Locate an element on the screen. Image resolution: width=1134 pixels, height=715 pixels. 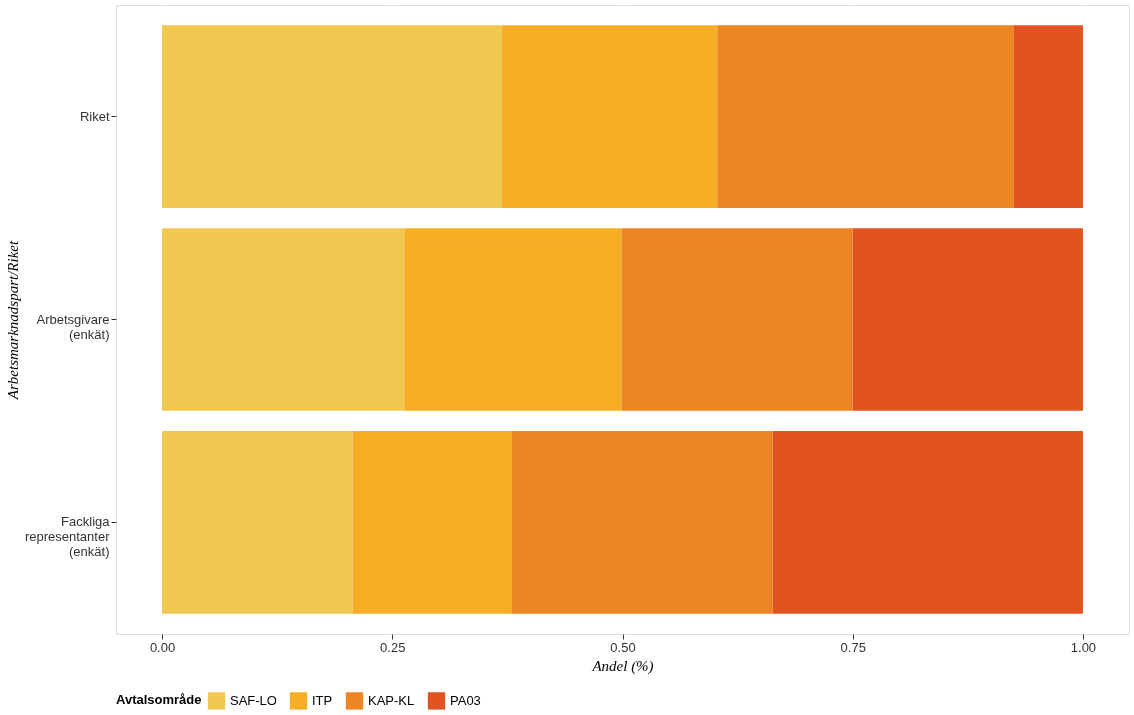
legend-label: KAP-KL is located at coordinates (391, 700).